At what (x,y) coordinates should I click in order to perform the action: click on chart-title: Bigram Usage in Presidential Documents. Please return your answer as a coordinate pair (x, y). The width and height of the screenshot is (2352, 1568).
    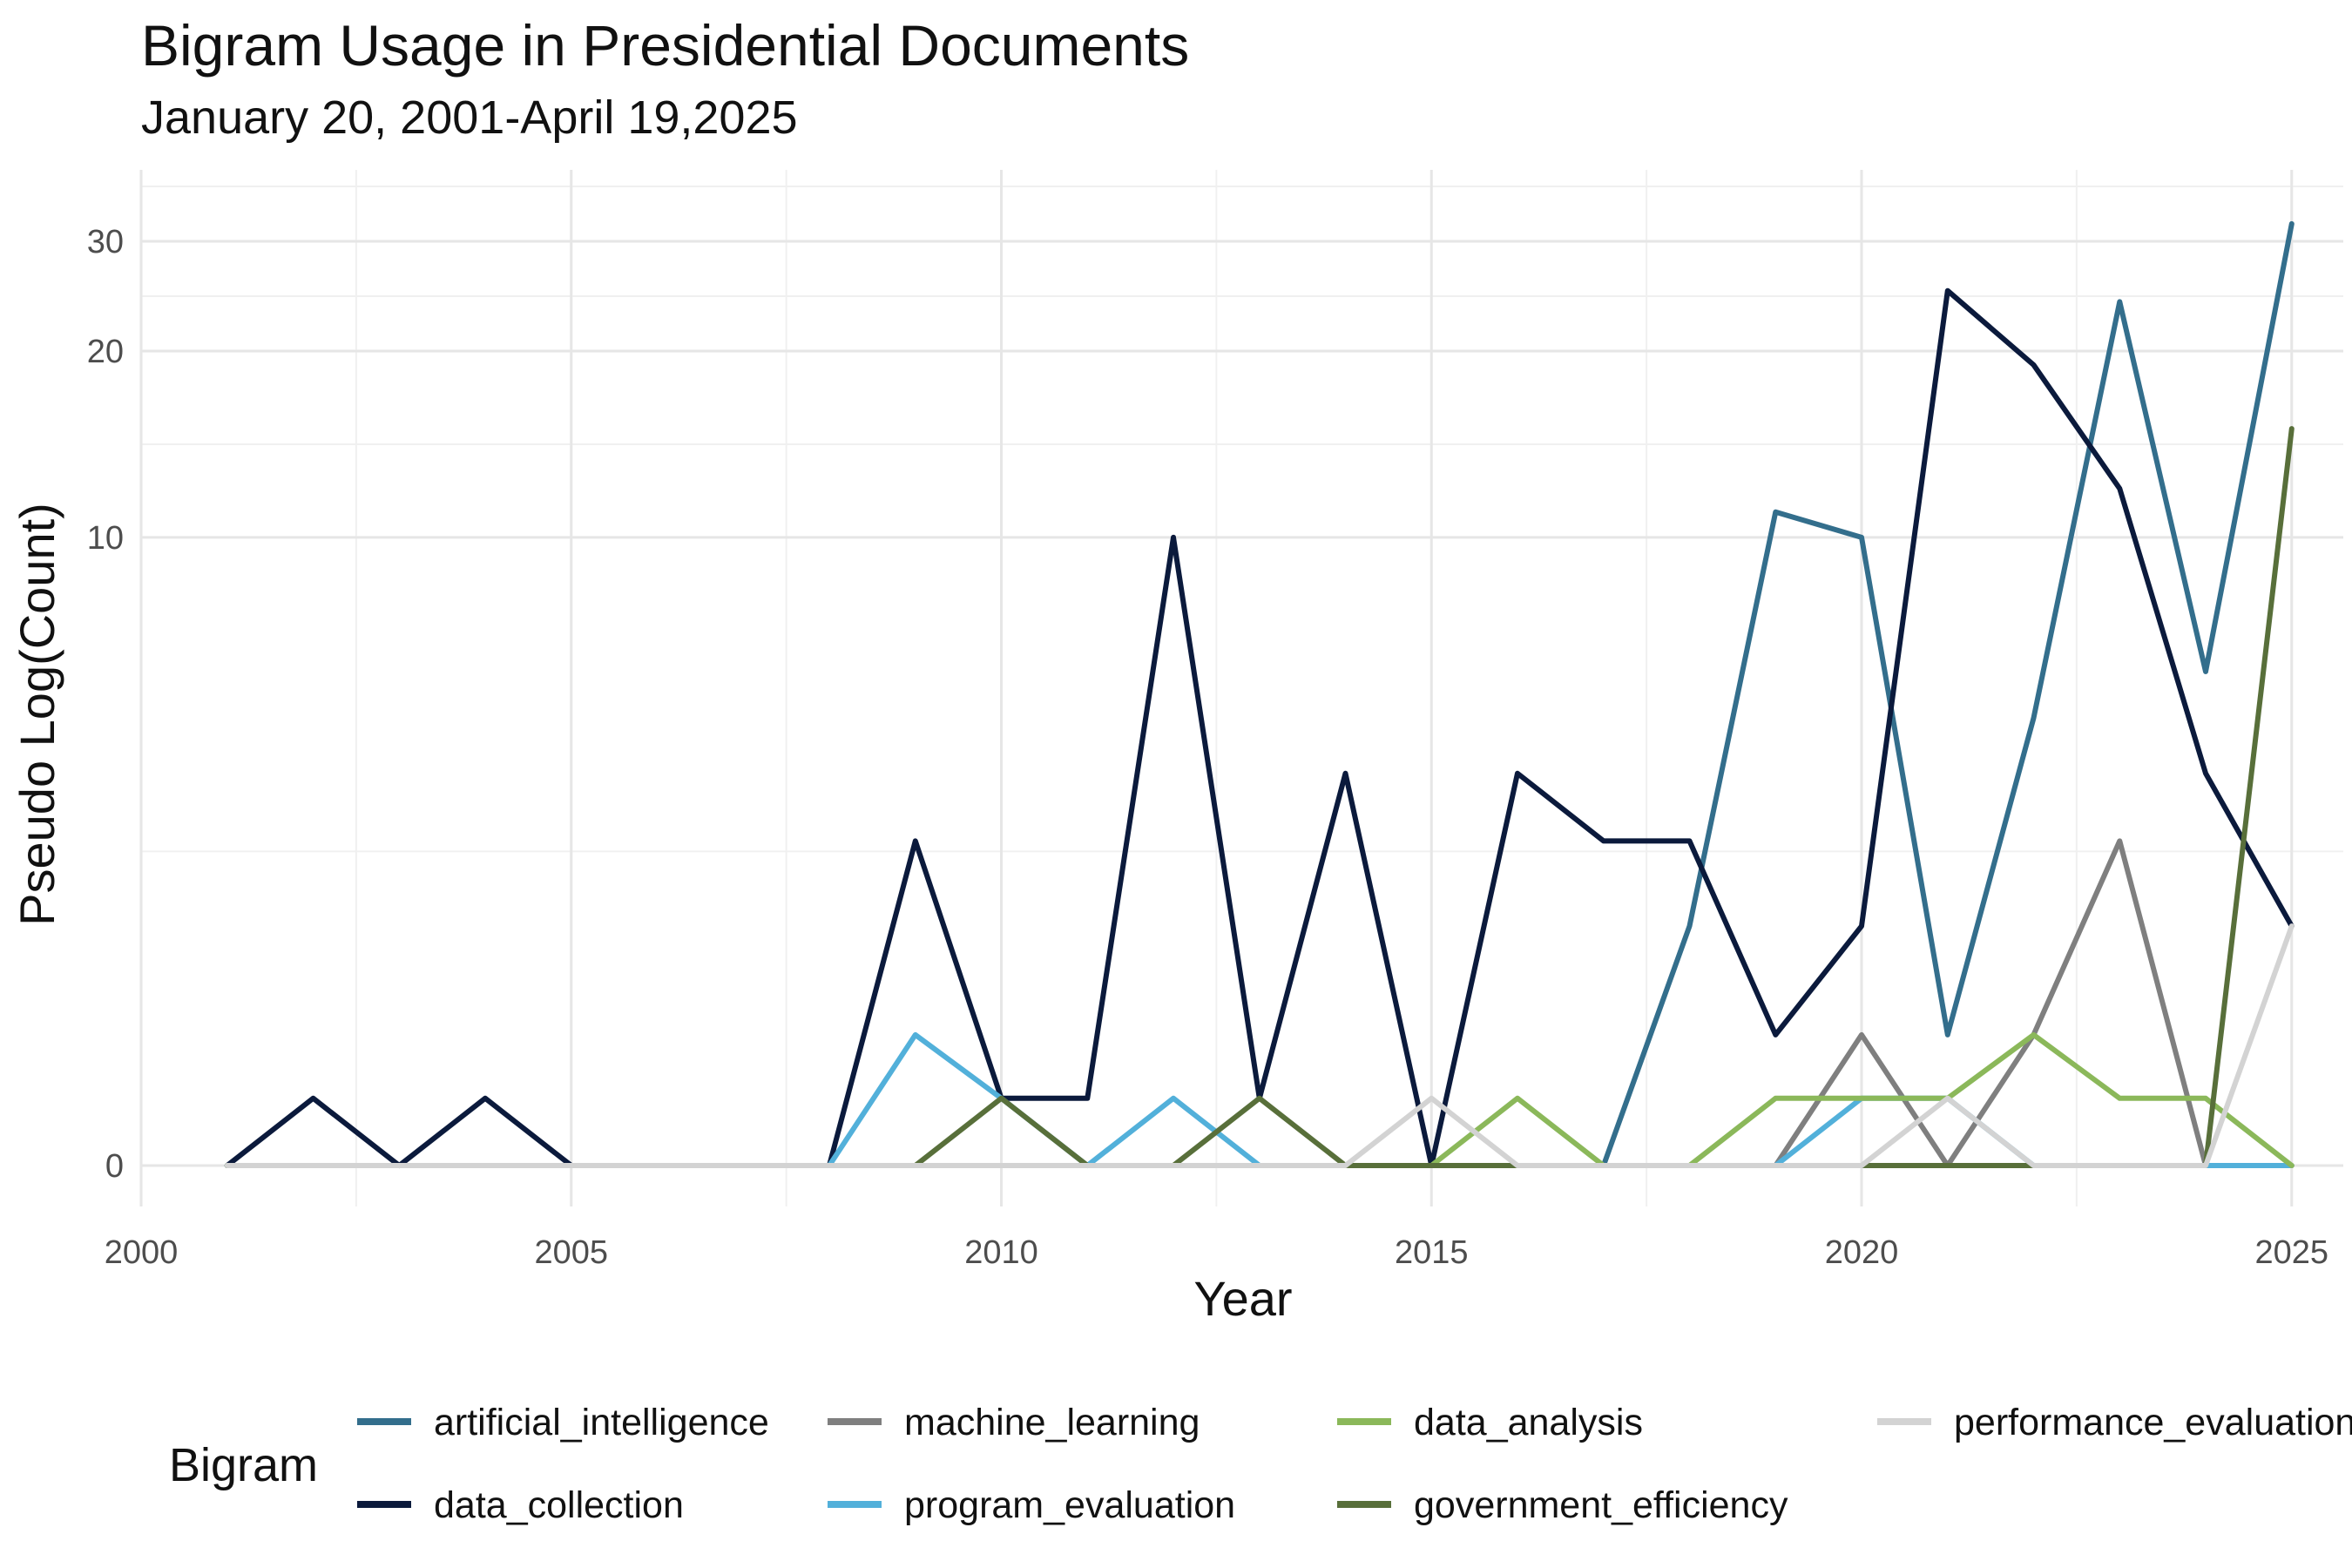
    Looking at the image, I should click on (665, 45).